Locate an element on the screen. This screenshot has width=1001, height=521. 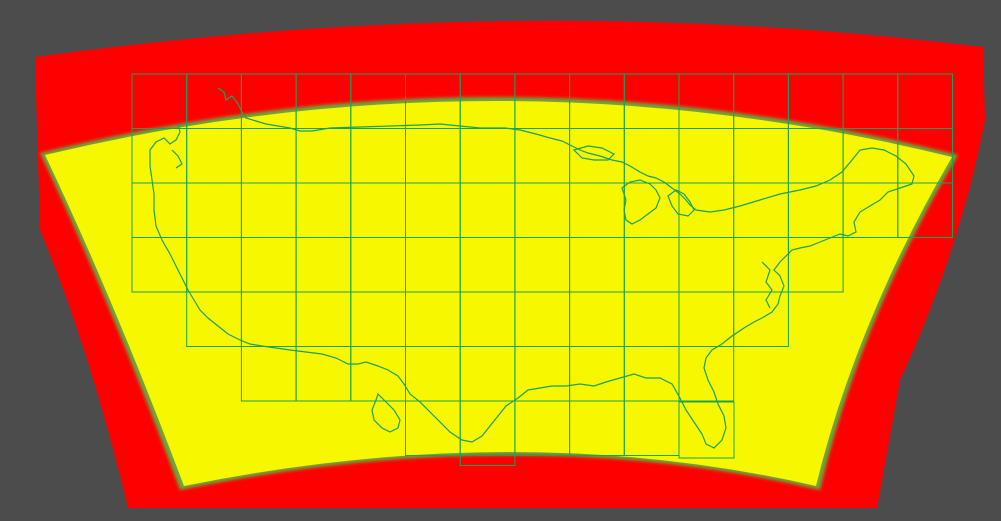
great-lakes-outline is located at coordinates (641, 202).